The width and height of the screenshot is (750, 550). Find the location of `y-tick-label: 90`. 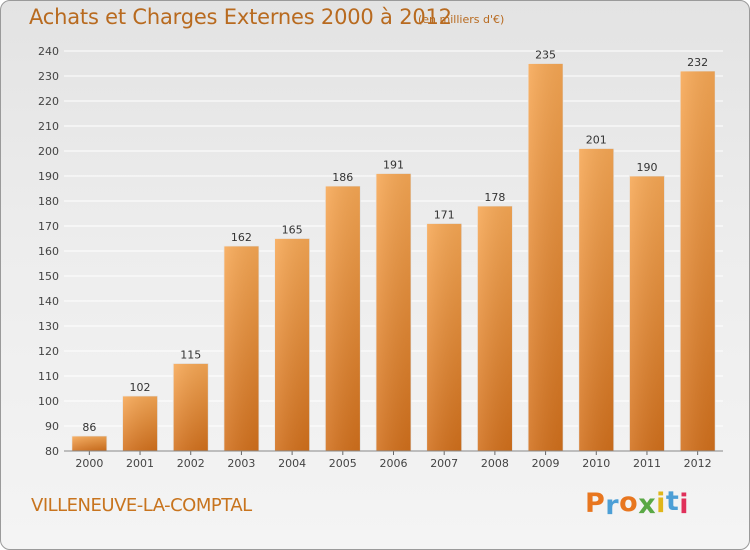

y-tick-label: 90 is located at coordinates (52, 426).